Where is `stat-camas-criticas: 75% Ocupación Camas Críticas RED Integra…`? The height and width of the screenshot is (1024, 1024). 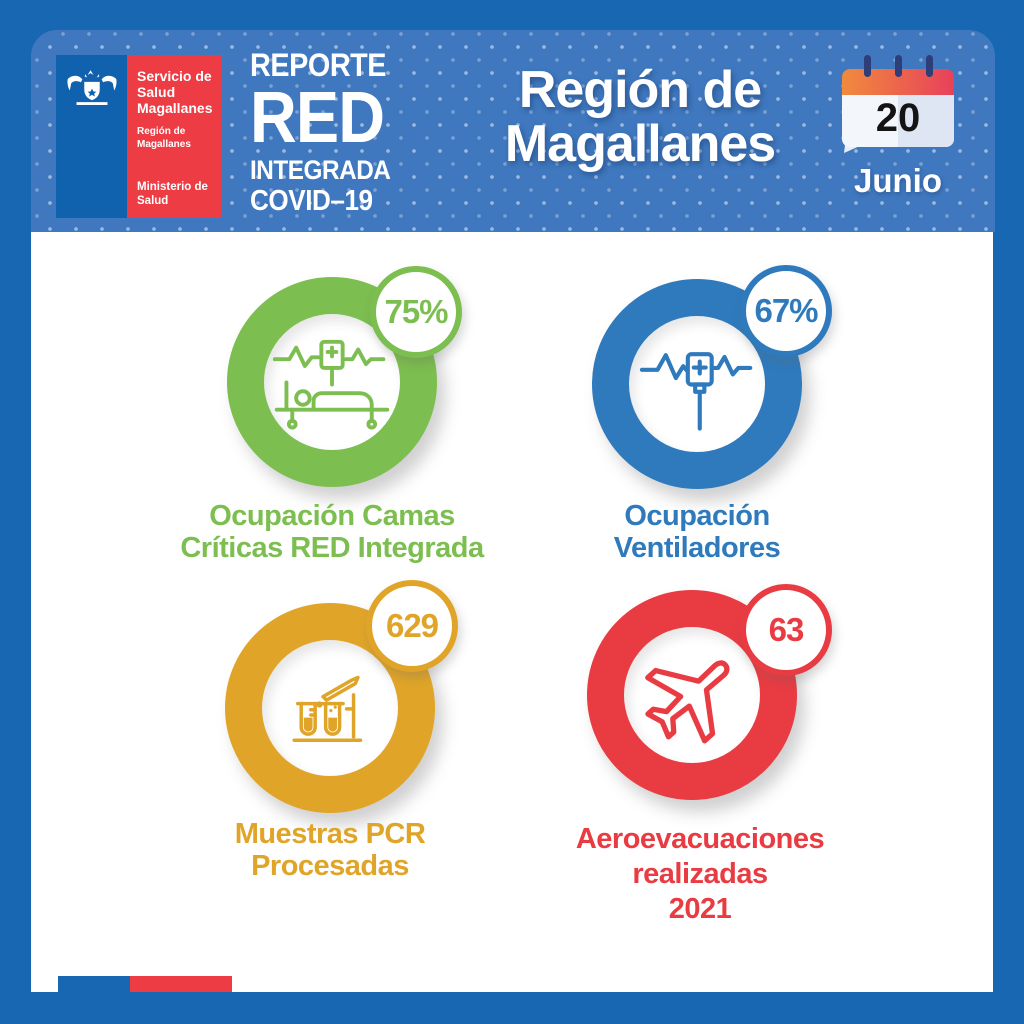
stat-camas-criticas: 75% Ocupación Camas Críticas RED Integra… is located at coordinates (332, 415).